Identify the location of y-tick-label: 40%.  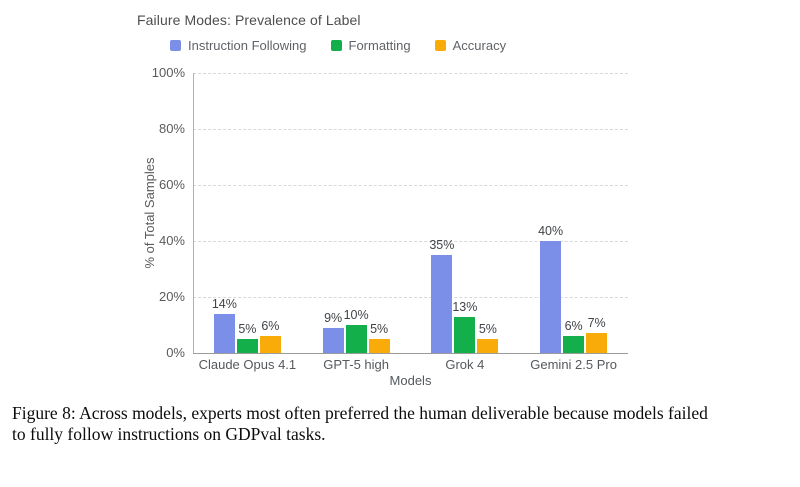
(171, 240).